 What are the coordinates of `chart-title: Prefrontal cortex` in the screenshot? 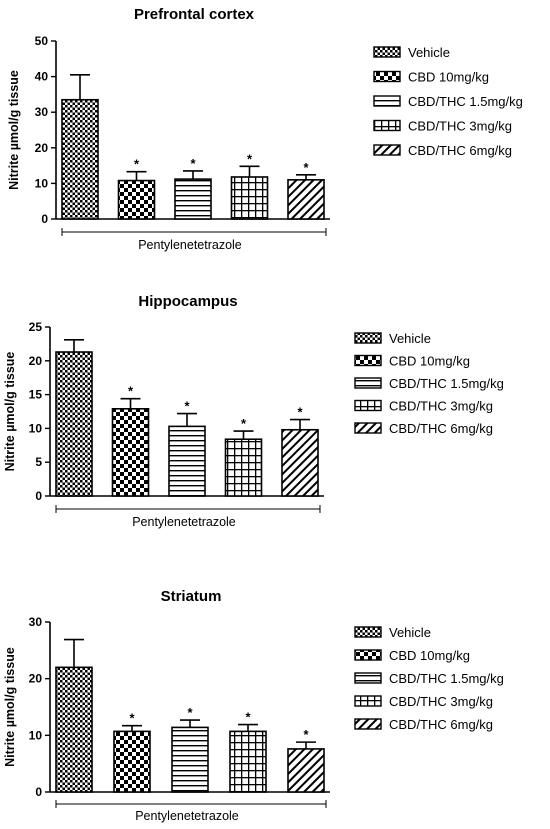 It's located at (194, 14).